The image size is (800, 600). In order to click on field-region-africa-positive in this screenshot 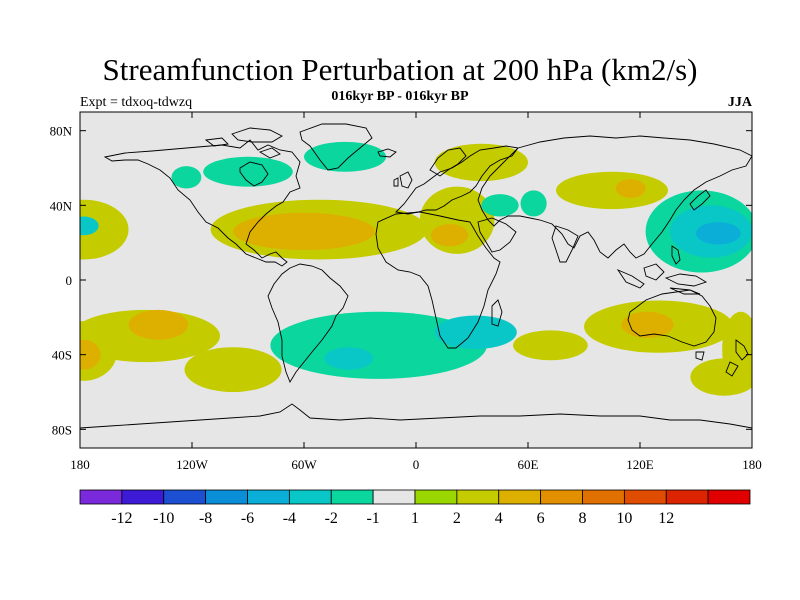, I will do `click(449, 235)`.